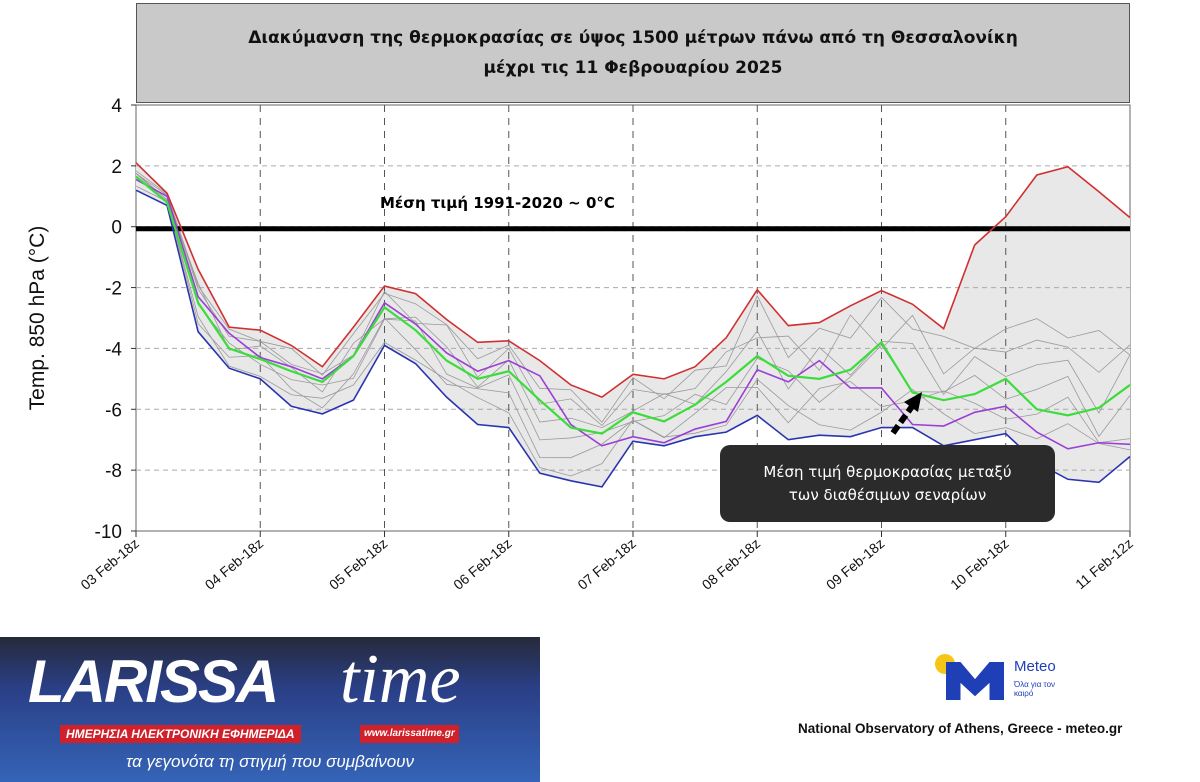 Image resolution: width=1200 pixels, height=782 pixels. I want to click on y-tick-label: 2, so click(116, 167).